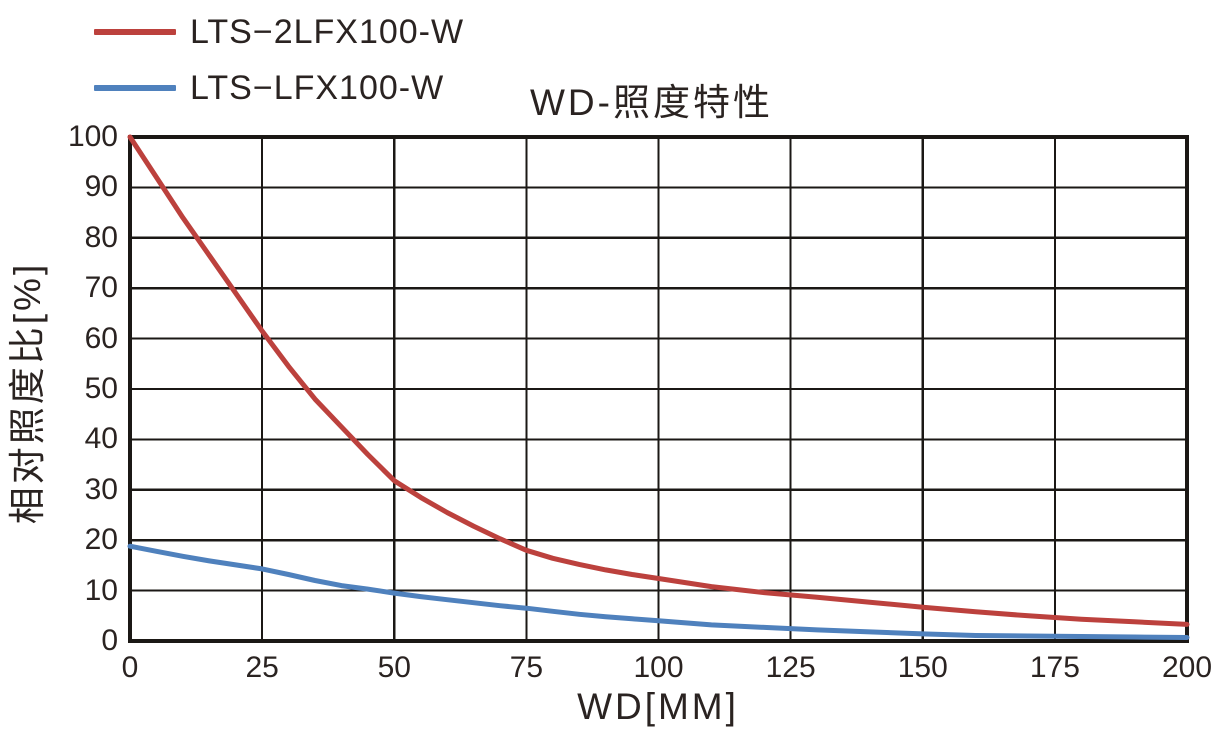  What do you see at coordinates (327, 31) in the screenshot?
I see `legend-label: LTS−2LFX100-W` at bounding box center [327, 31].